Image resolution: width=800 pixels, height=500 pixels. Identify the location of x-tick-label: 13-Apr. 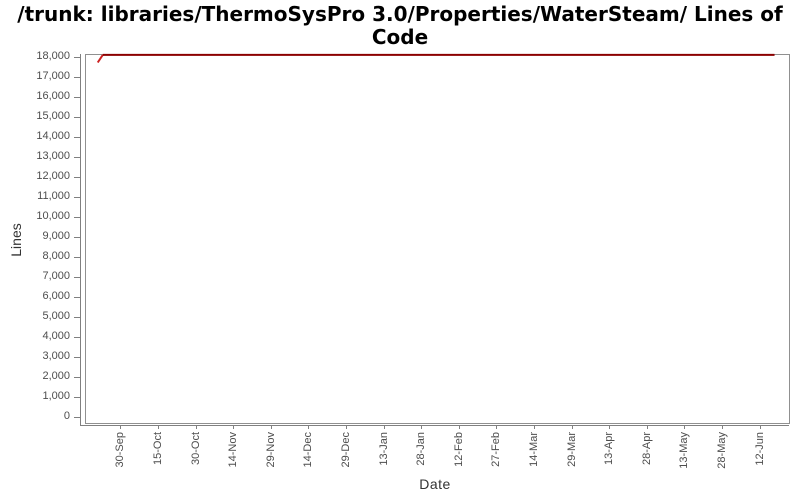
(609, 449).